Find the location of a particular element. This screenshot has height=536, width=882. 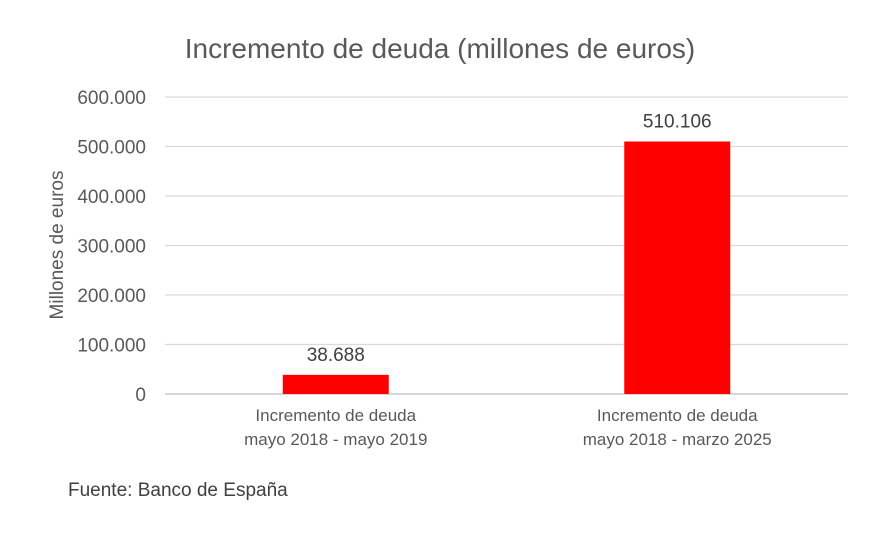

x-tick-label: mayo 2018 - marzo 2025 is located at coordinates (677, 439).